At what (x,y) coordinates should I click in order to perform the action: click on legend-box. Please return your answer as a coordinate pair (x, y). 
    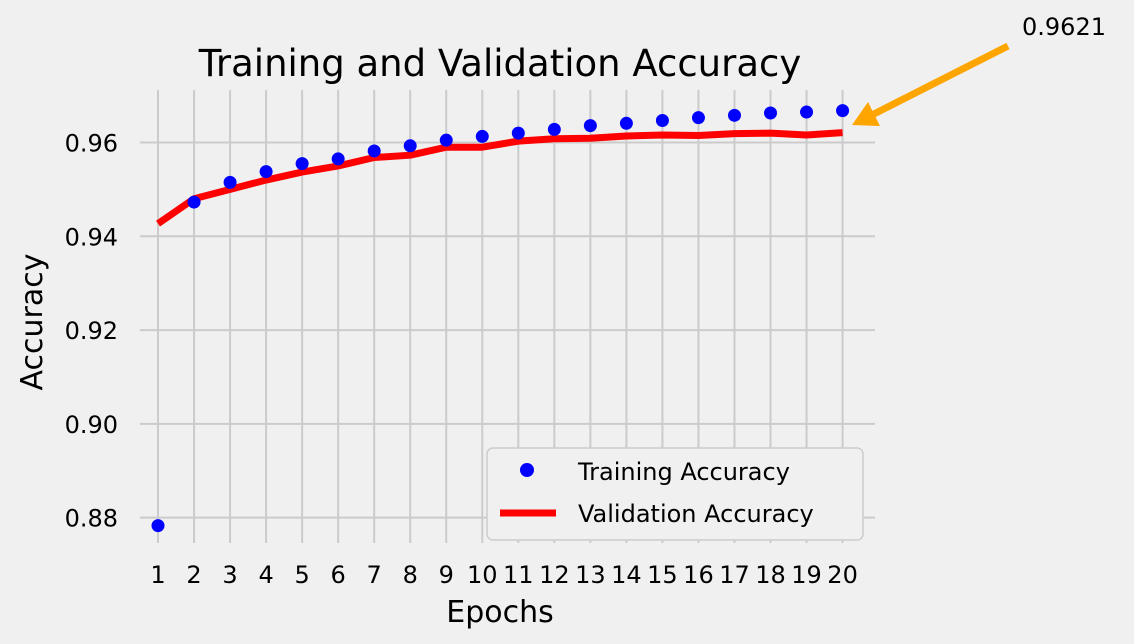
    Looking at the image, I should click on (675, 494).